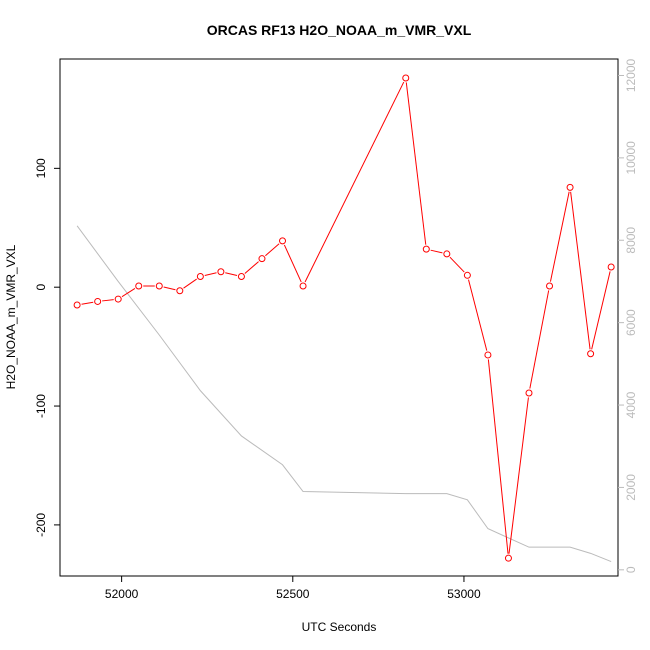 The image size is (650, 650). I want to click on y2-tick-label: 6000, so click(631, 322).